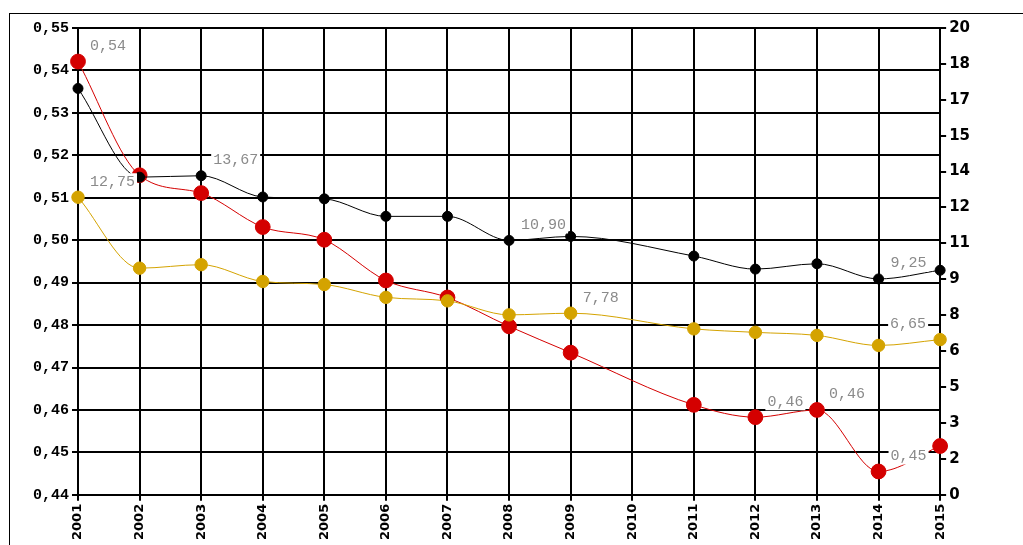 The image size is (1023, 545). What do you see at coordinates (954, 421) in the screenshot?
I see `y2-tick-label: 3` at bounding box center [954, 421].